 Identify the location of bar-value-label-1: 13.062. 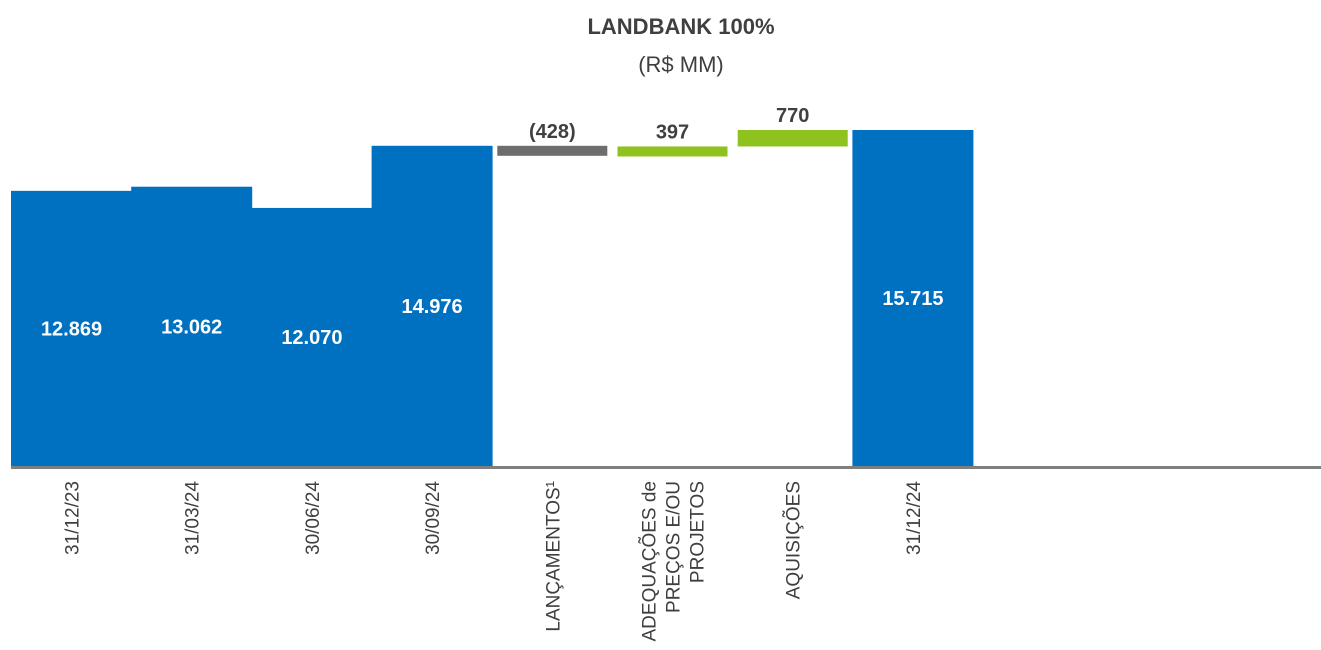
(191, 327).